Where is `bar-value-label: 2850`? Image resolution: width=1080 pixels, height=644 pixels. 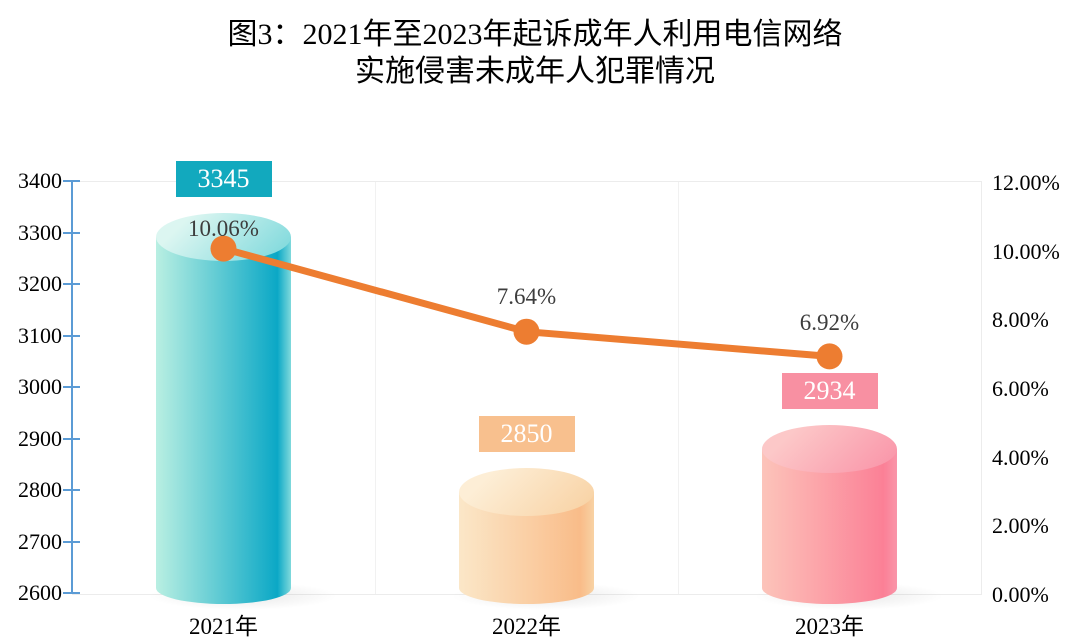
bar-value-label: 2850 is located at coordinates (526, 434).